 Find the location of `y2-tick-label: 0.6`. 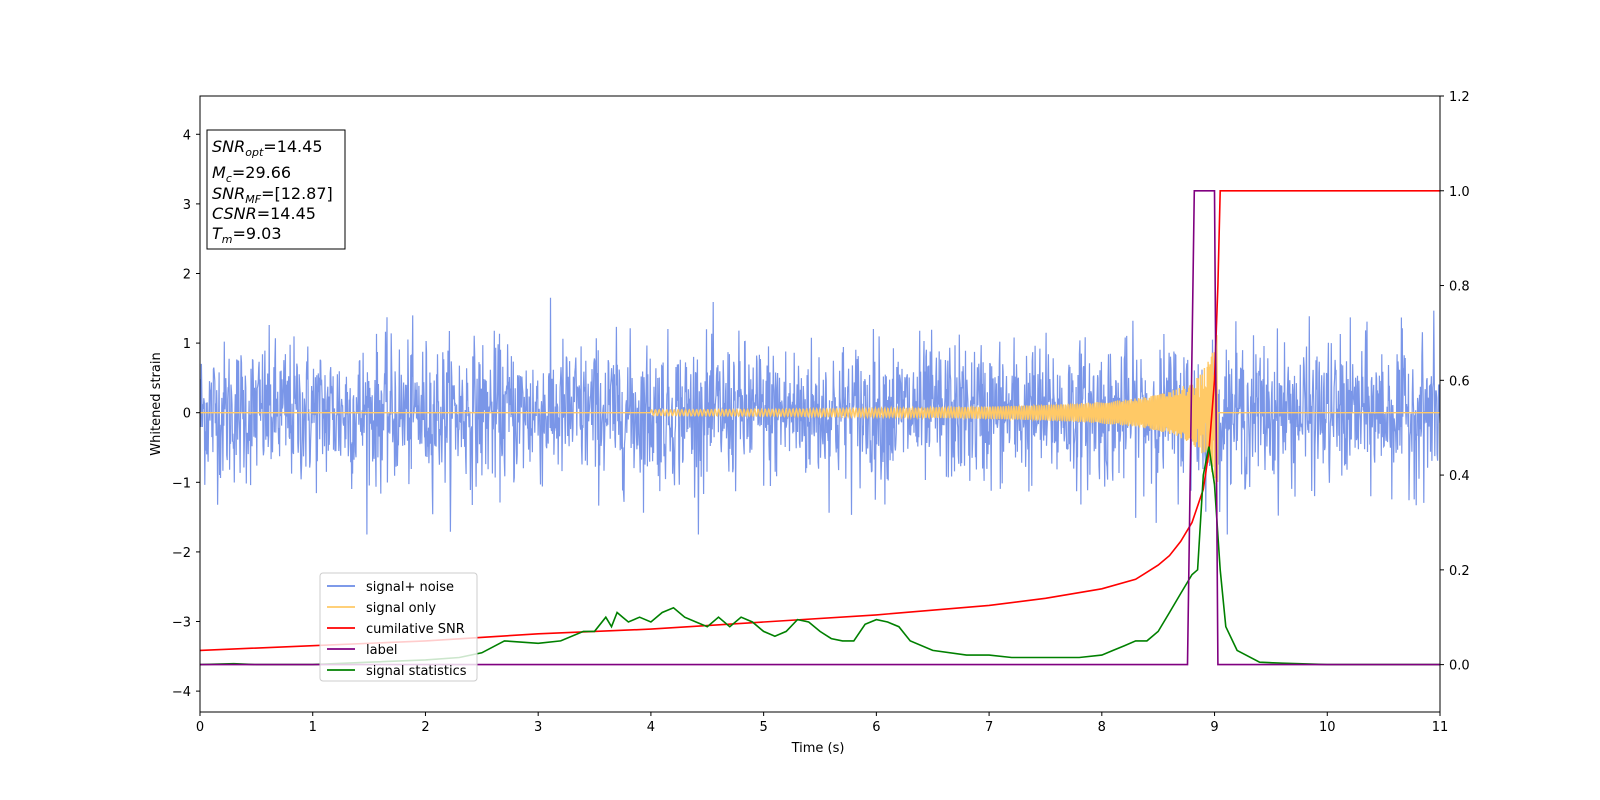

y2-tick-label: 0.6 is located at coordinates (1459, 381).